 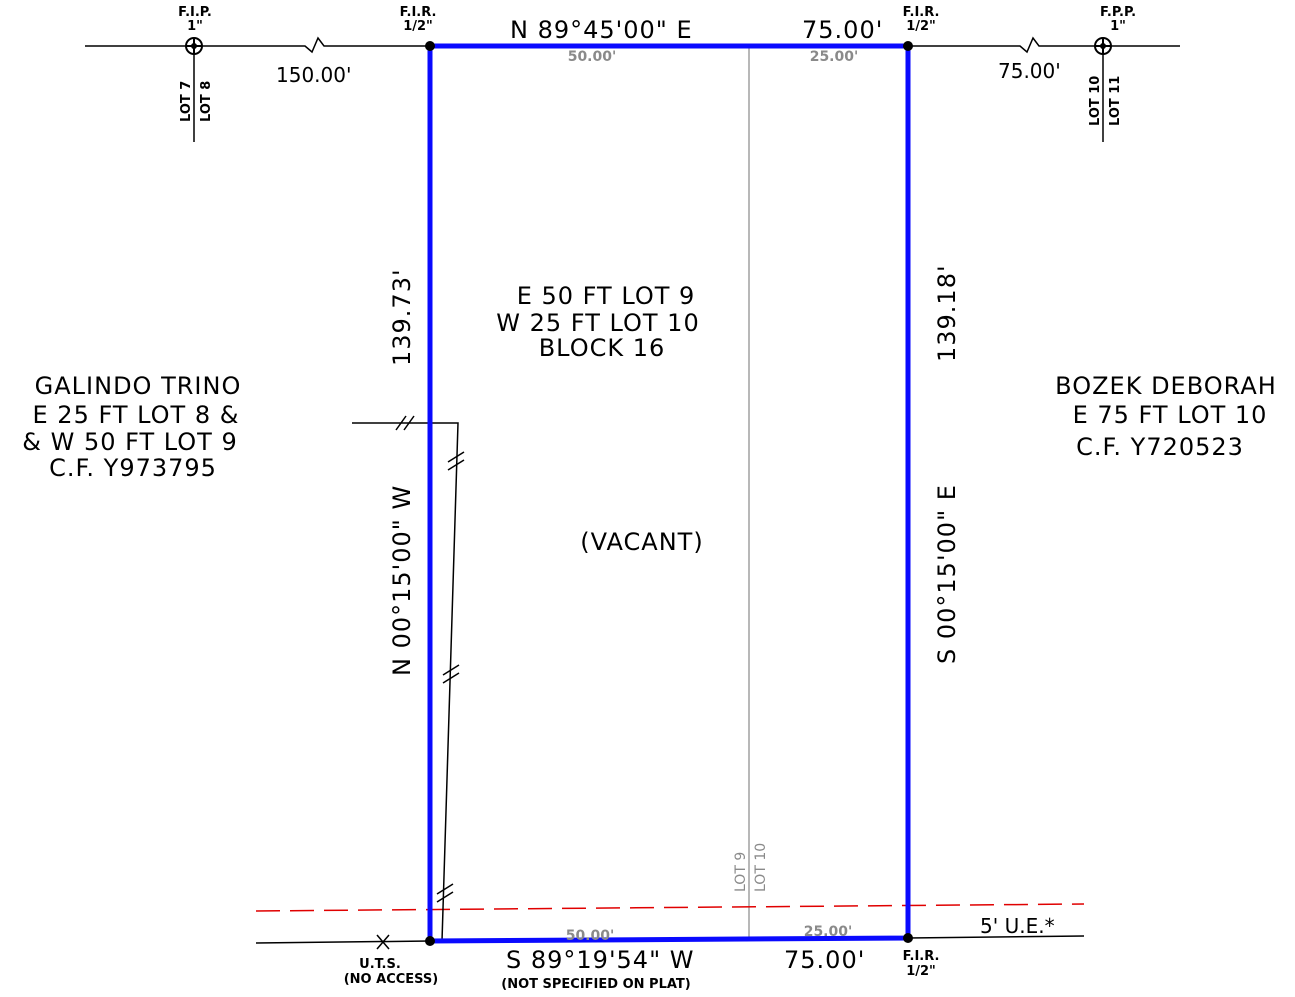 I want to click on north-line-west, so click(x=257, y=45).